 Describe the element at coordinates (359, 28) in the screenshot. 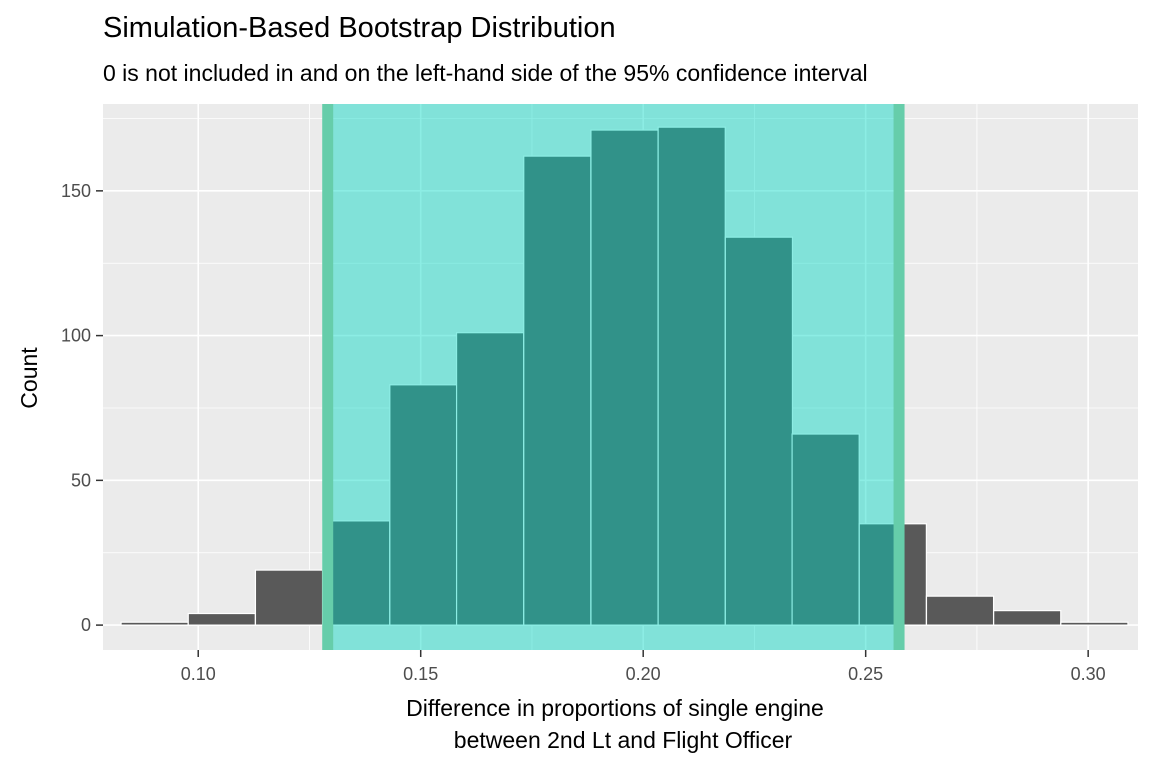

I see `chart-title: Simulation-Based Bootstrap Distribution` at that location.